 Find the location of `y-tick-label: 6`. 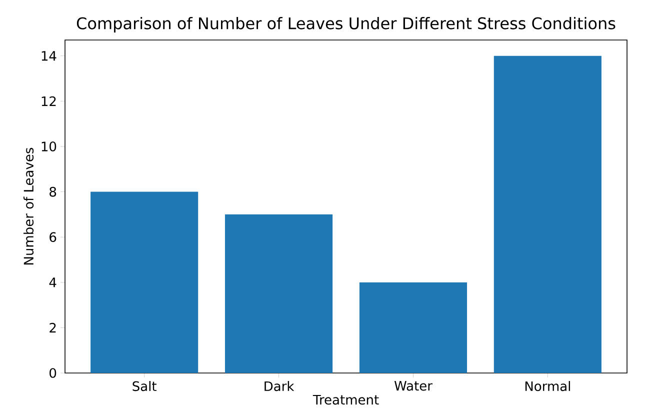

y-tick-label: 6 is located at coordinates (53, 237).